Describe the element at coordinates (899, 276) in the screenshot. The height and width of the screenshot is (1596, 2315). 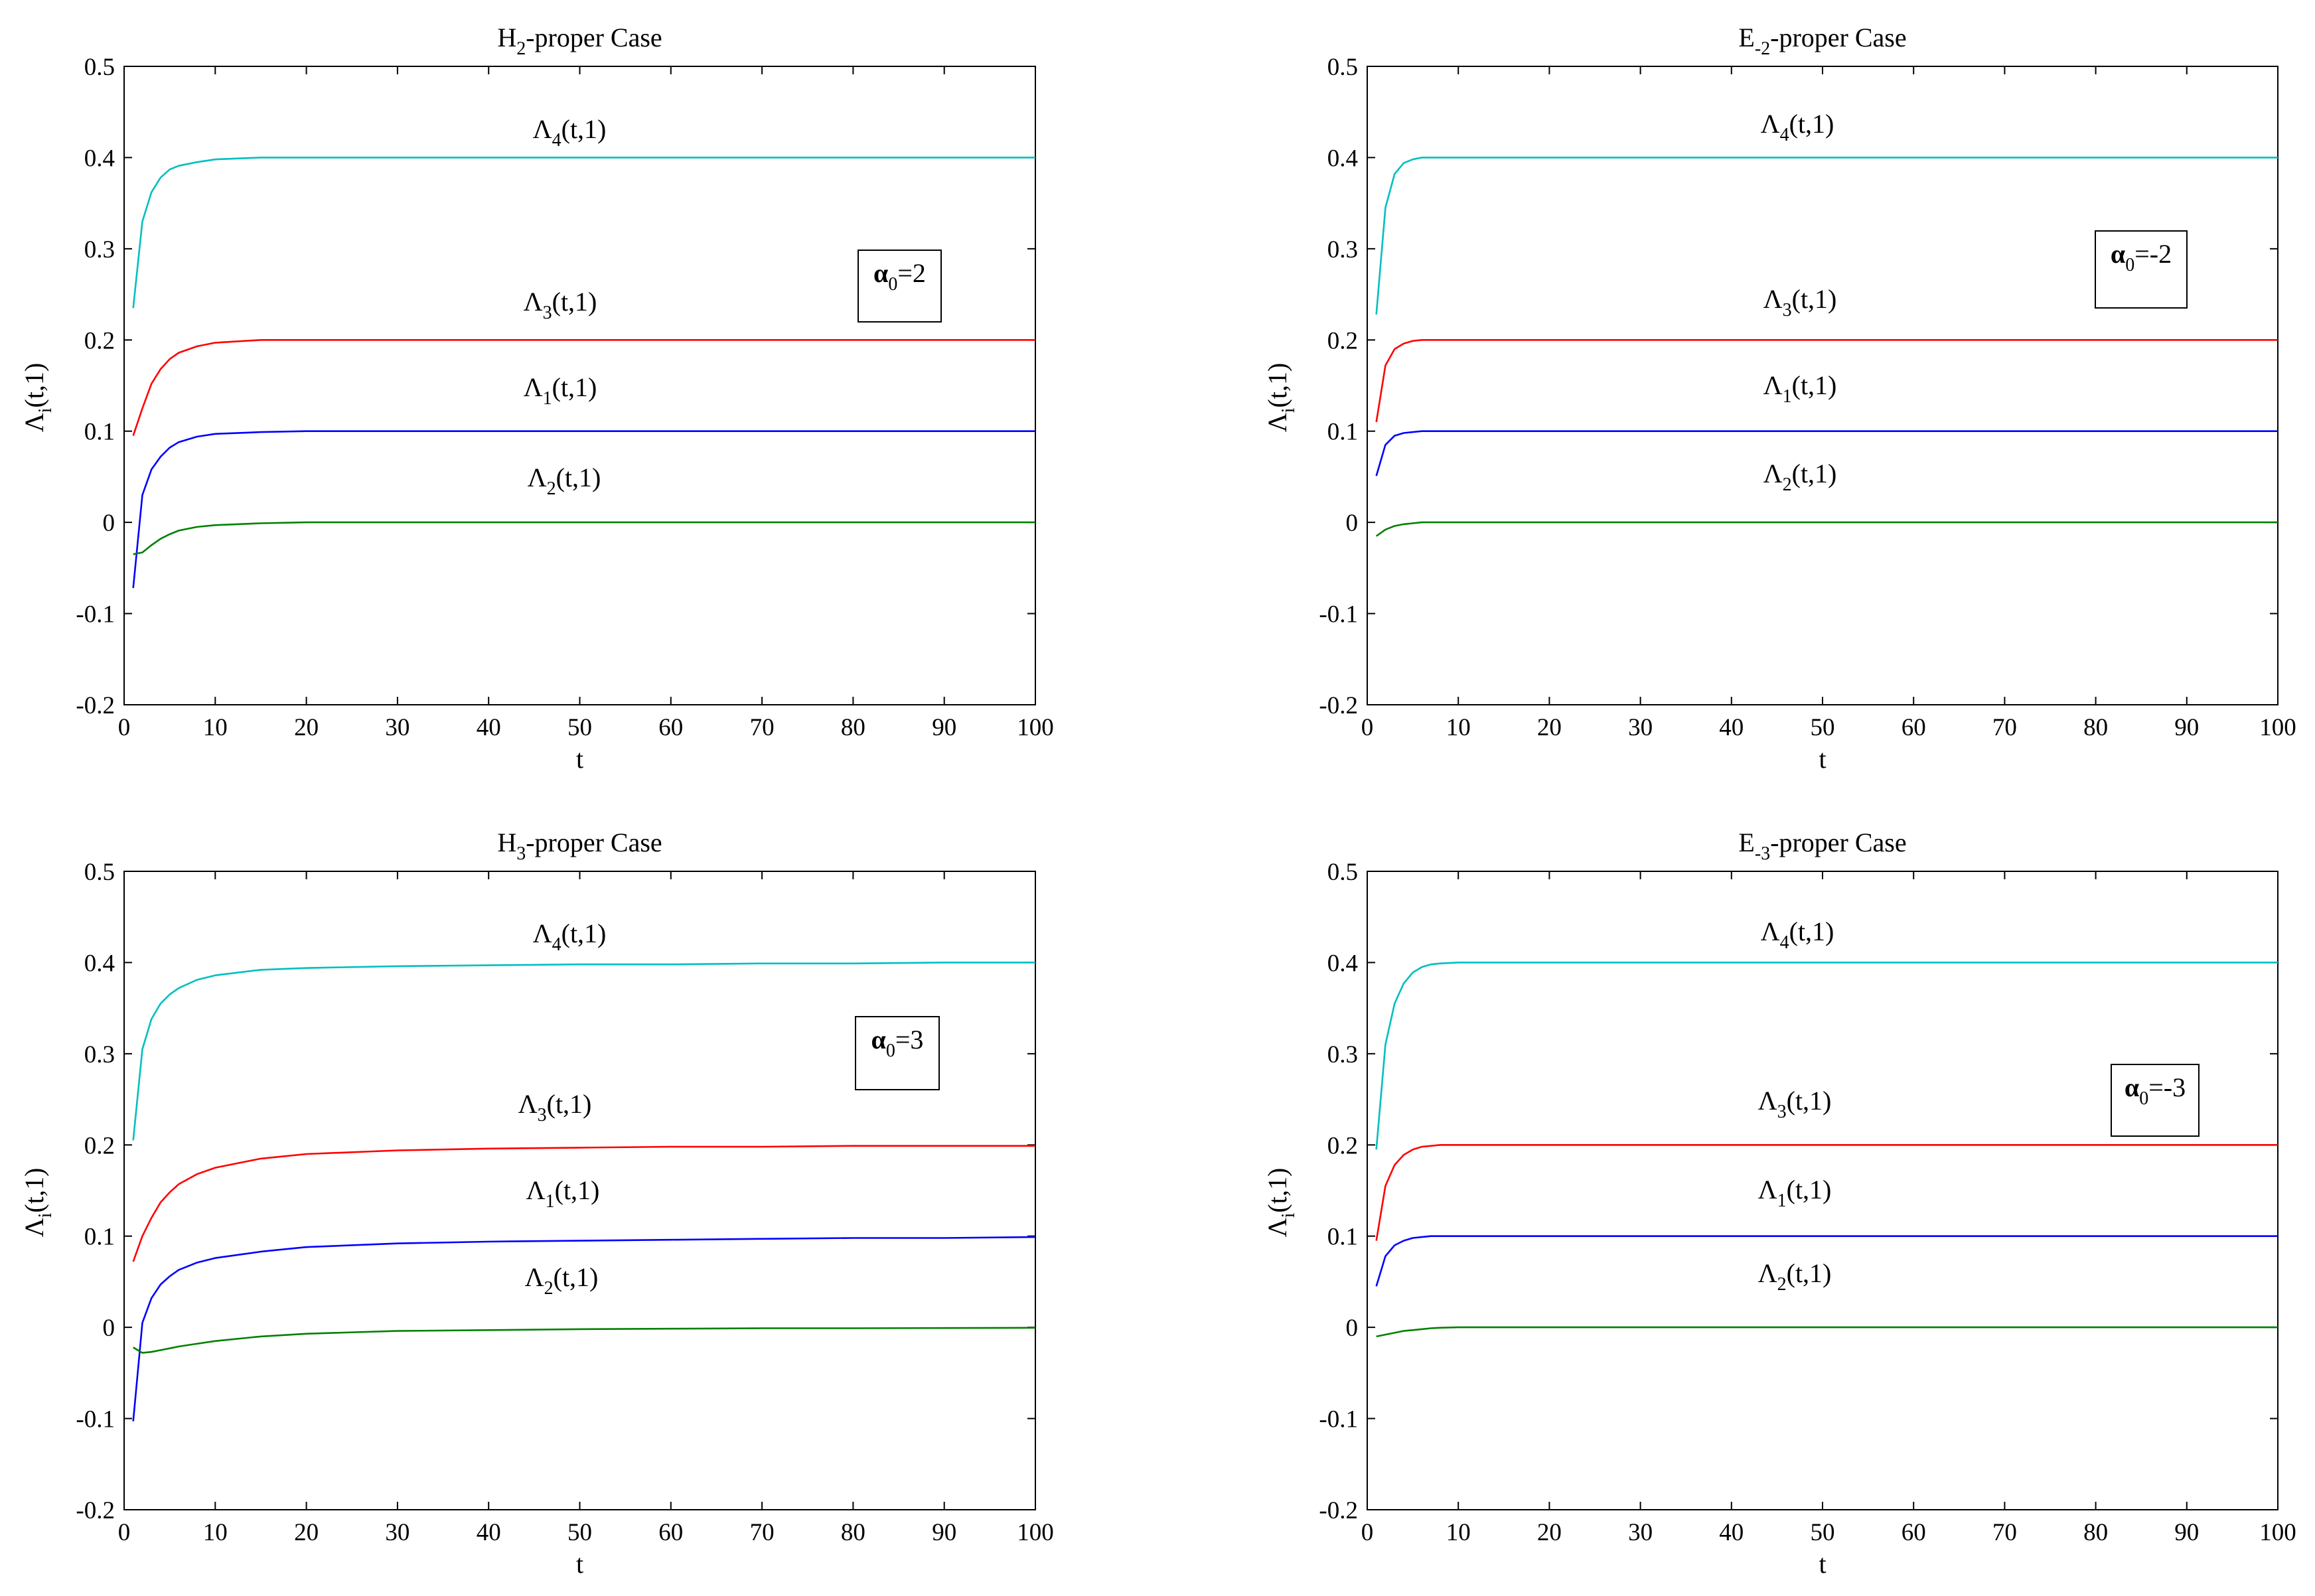
I see `alpha-annotation: α0=2` at that location.